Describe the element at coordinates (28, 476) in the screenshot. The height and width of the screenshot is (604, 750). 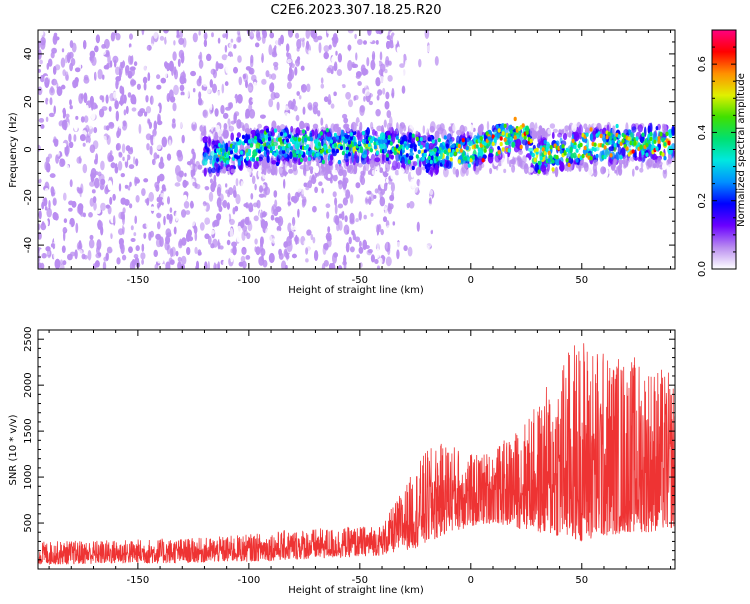
I see `snr-ytick-label: 1000` at that location.